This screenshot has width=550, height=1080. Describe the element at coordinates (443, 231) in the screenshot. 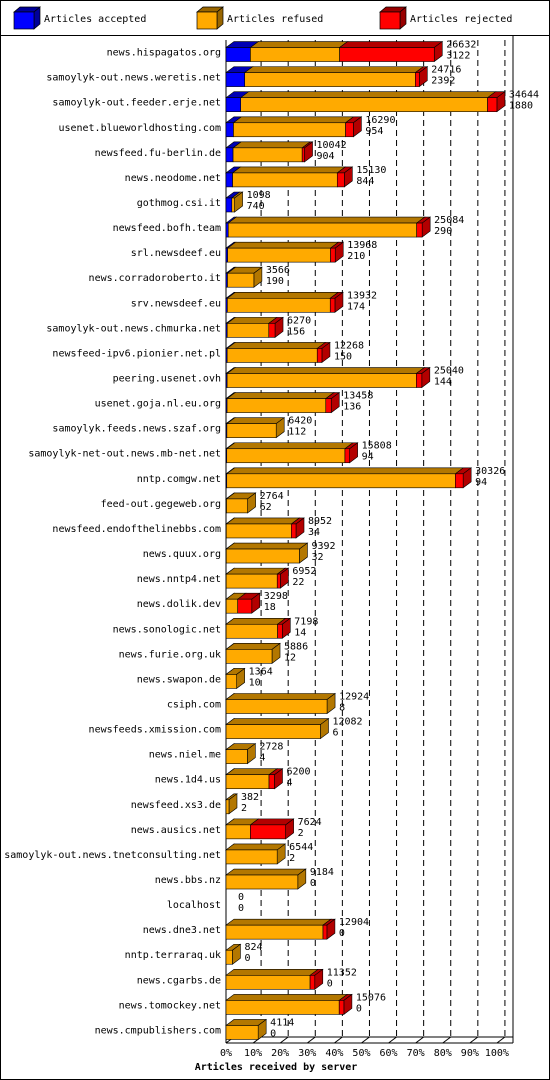

I see `accepted-label: 290` at that location.